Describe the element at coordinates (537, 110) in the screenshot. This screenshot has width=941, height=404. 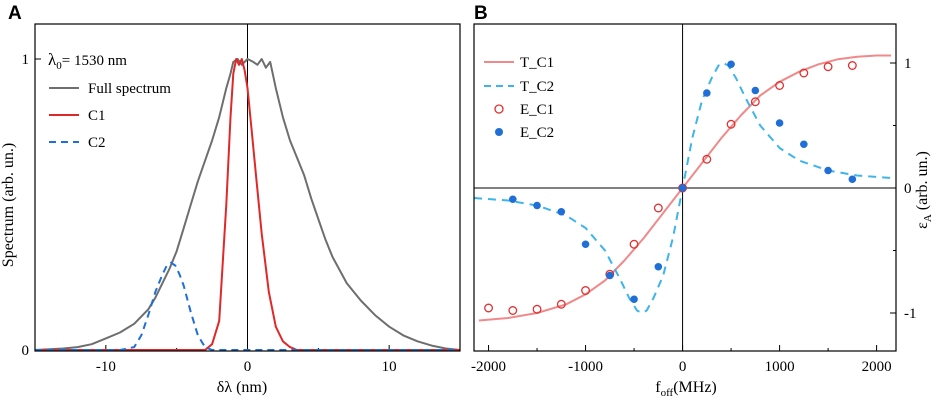
I see `legend-label-e-c1: E_C1` at that location.